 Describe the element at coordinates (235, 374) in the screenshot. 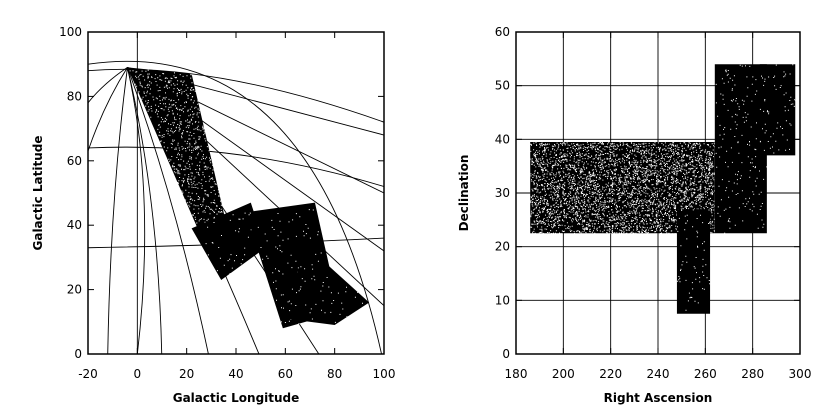

I see `x-tick-label: 40` at that location.